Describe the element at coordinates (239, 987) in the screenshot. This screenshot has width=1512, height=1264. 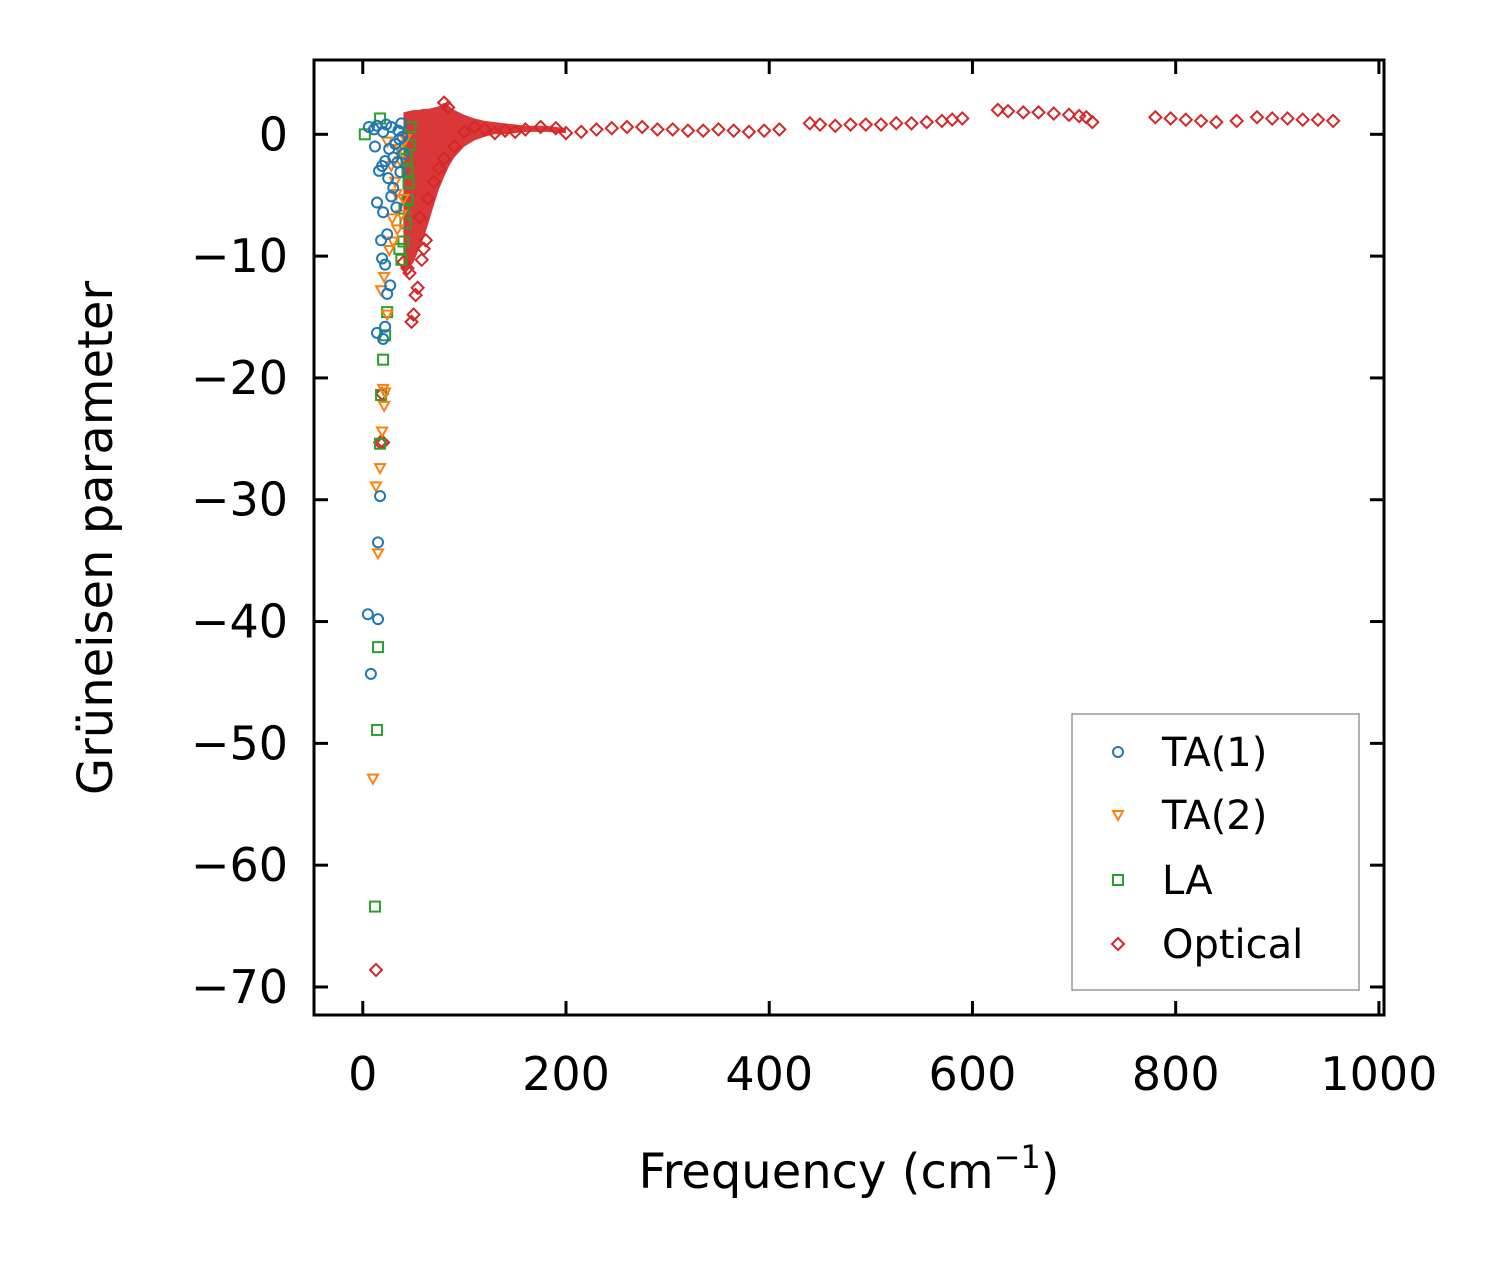
I see `y-tick-label: −70` at that location.